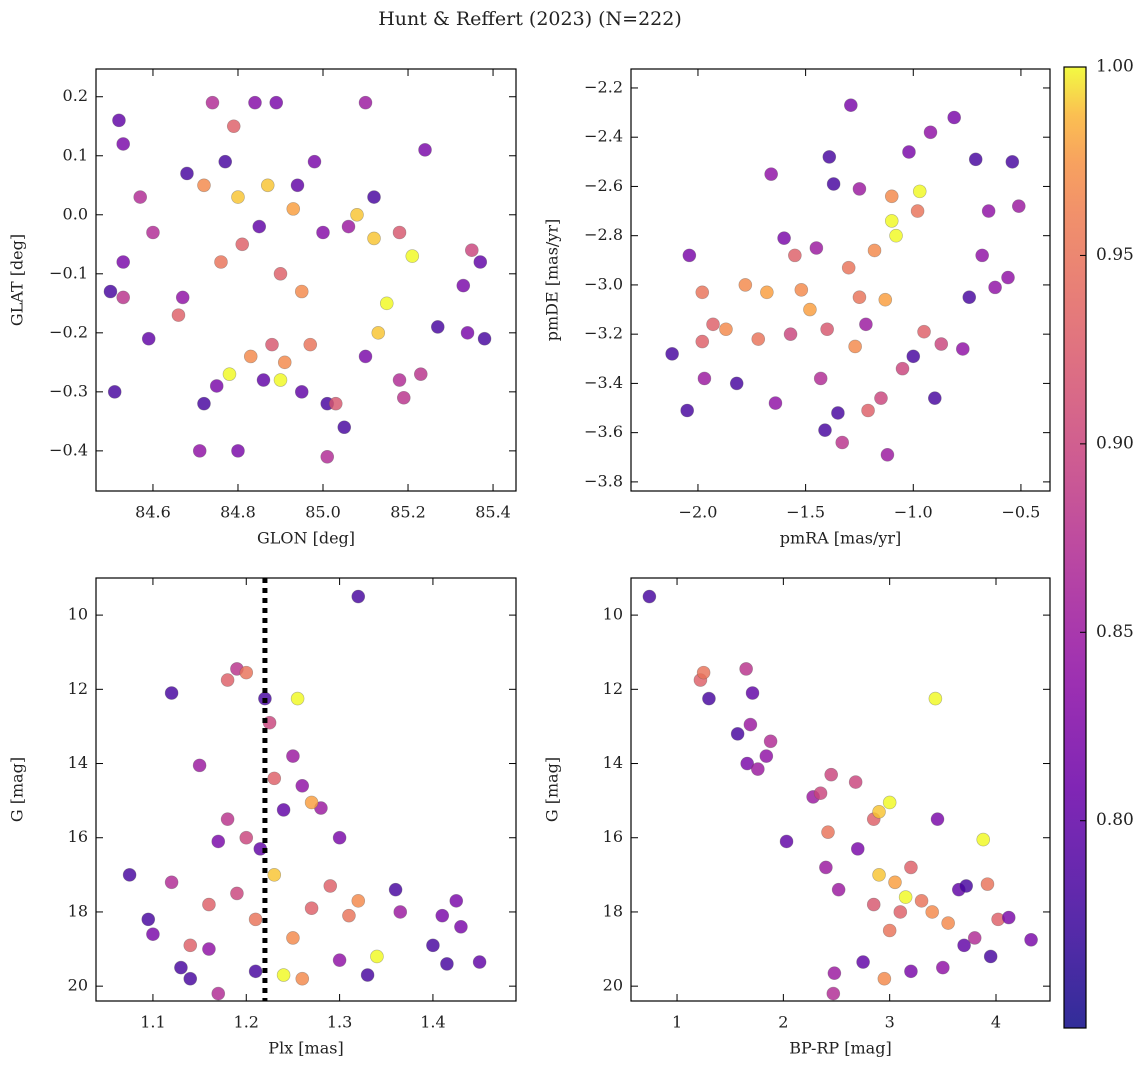 The image size is (1148, 1072). What do you see at coordinates (408, 512) in the screenshot?
I see `x-tick-label: 85.2` at bounding box center [408, 512].